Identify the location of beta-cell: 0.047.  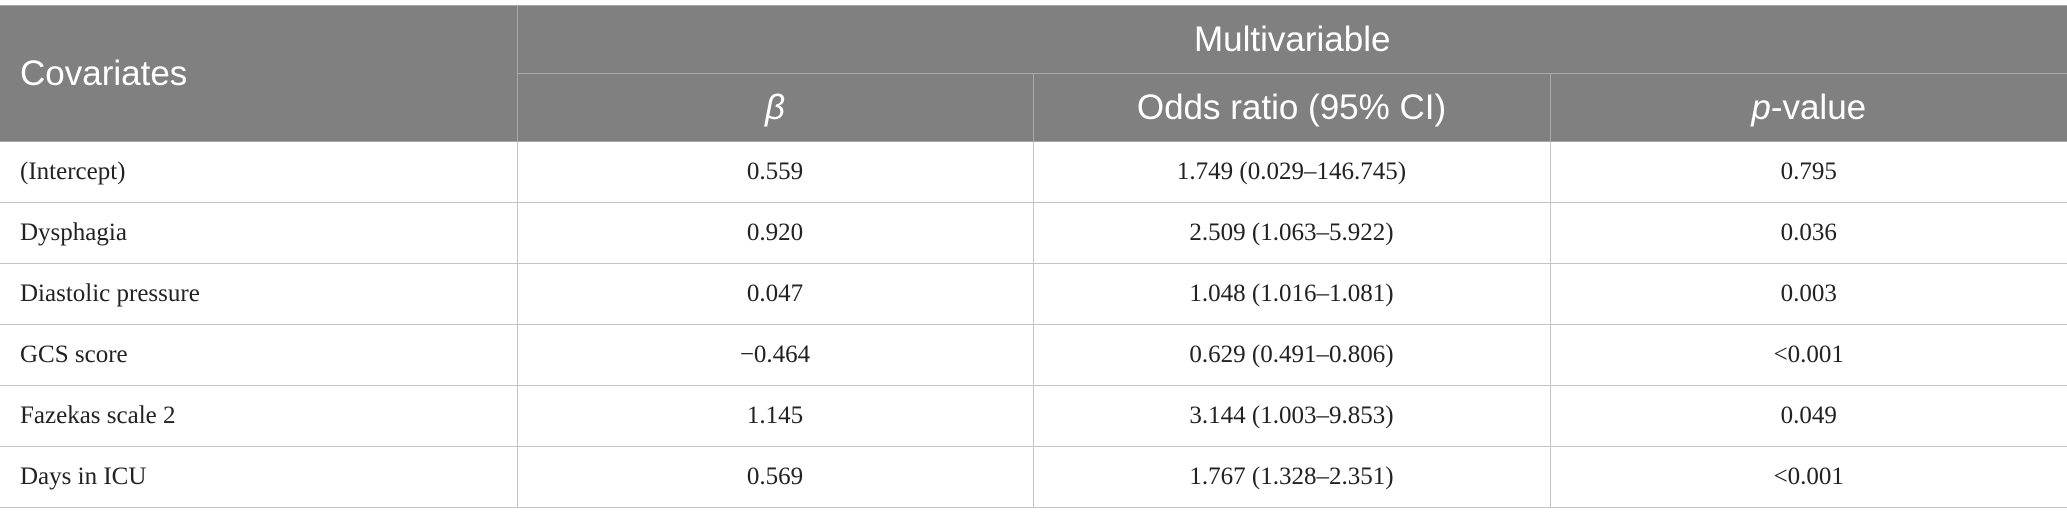
(775, 294).